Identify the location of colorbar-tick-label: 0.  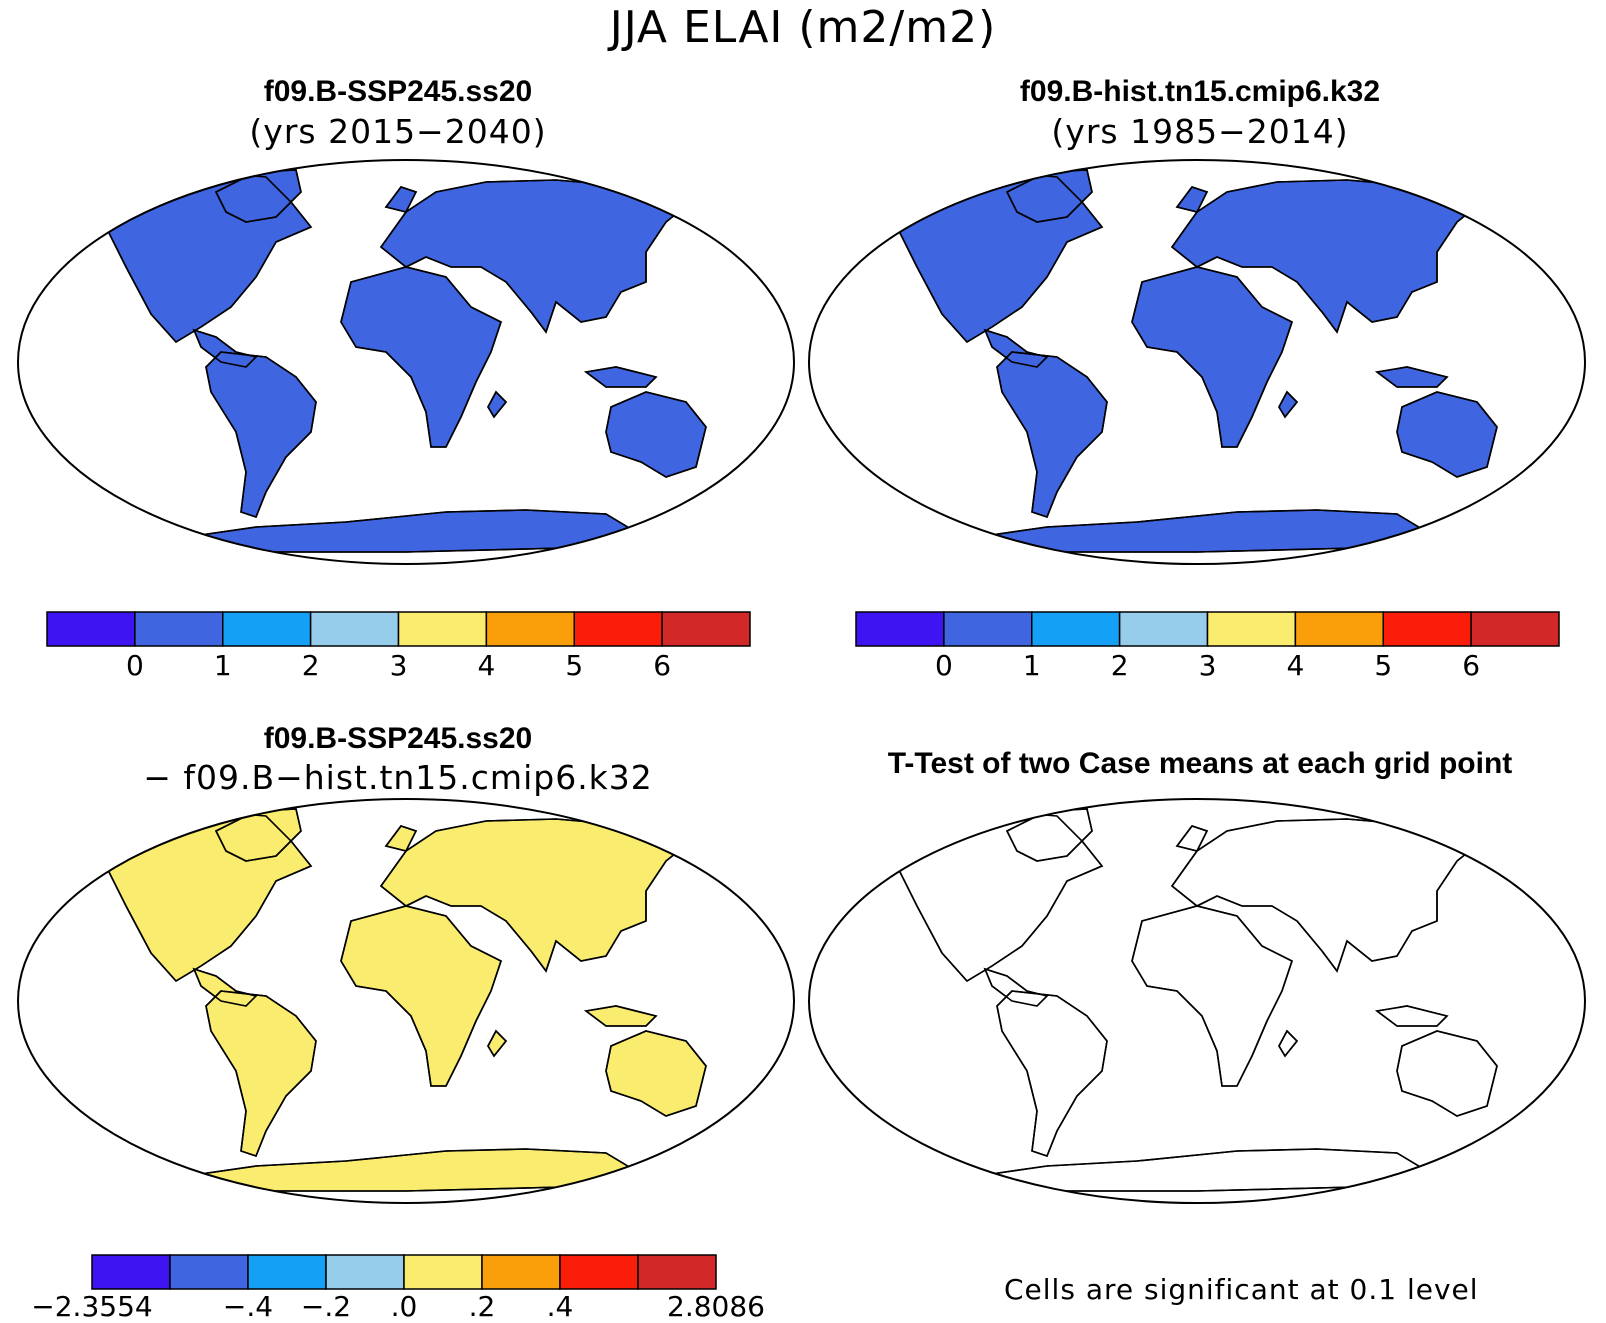
(135, 665).